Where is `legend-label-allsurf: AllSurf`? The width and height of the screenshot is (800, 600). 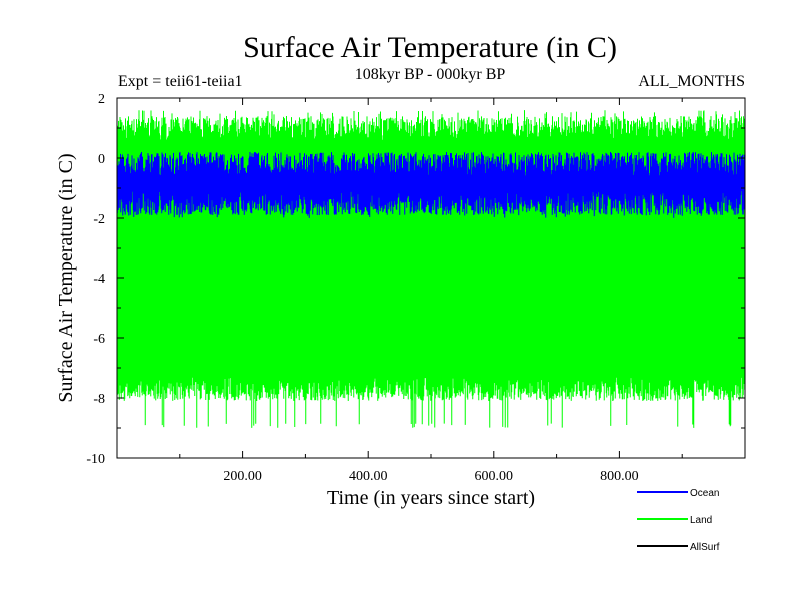 legend-label-allsurf: AllSurf is located at coordinates (705, 547).